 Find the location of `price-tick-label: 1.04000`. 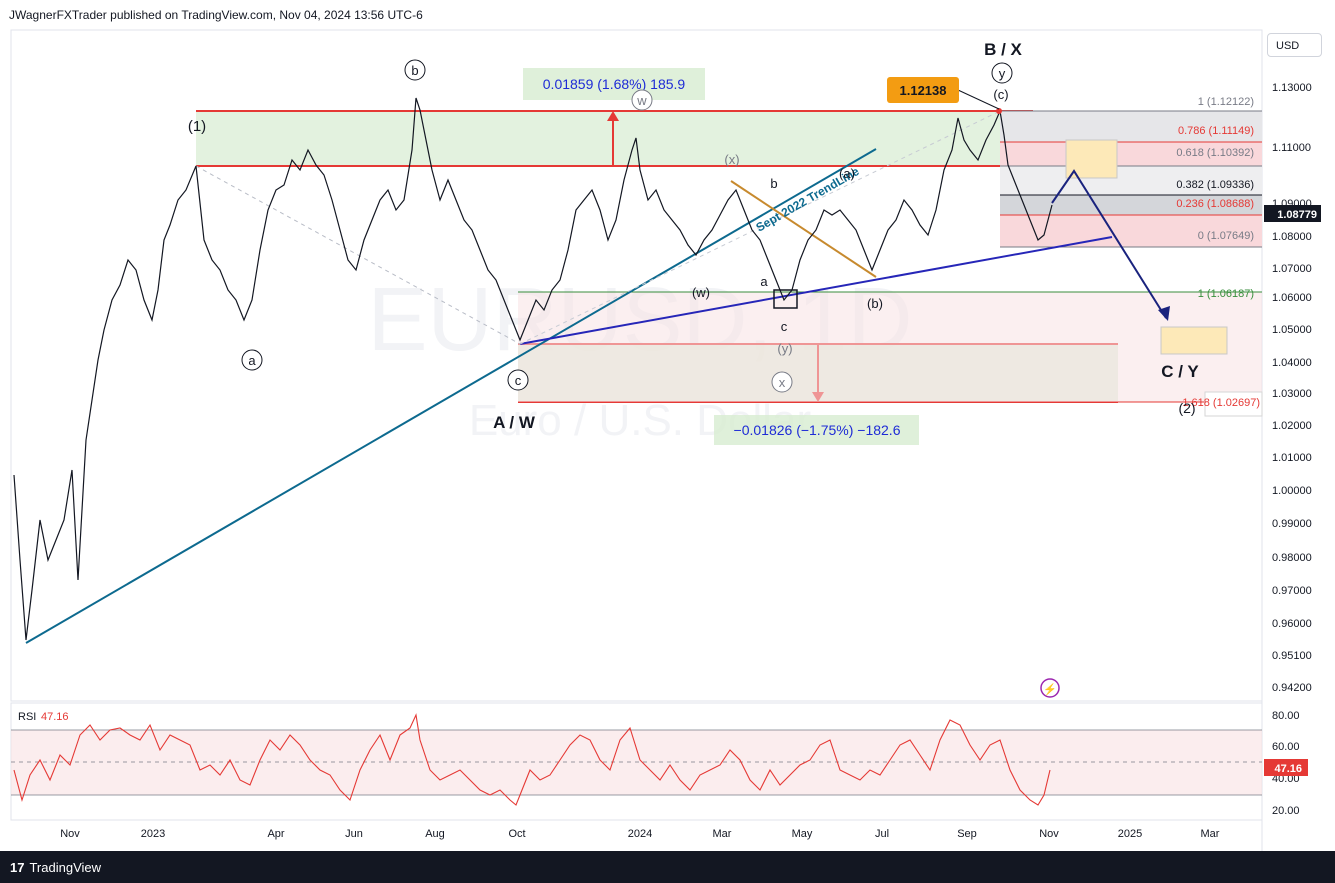

price-tick-label: 1.04000 is located at coordinates (1292, 363).